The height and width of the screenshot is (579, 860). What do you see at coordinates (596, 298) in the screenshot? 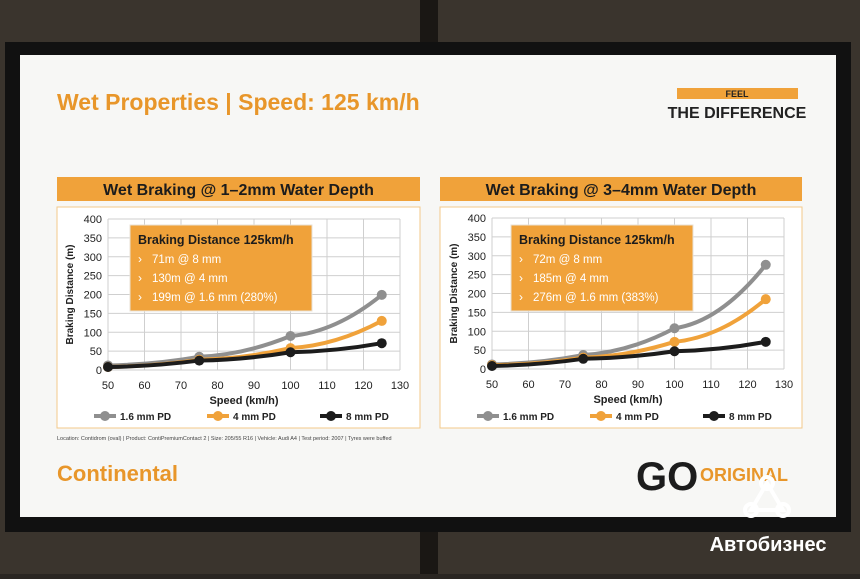
I see `annotation-item: 276m @ 1.6 mm (383%)` at bounding box center [596, 298].